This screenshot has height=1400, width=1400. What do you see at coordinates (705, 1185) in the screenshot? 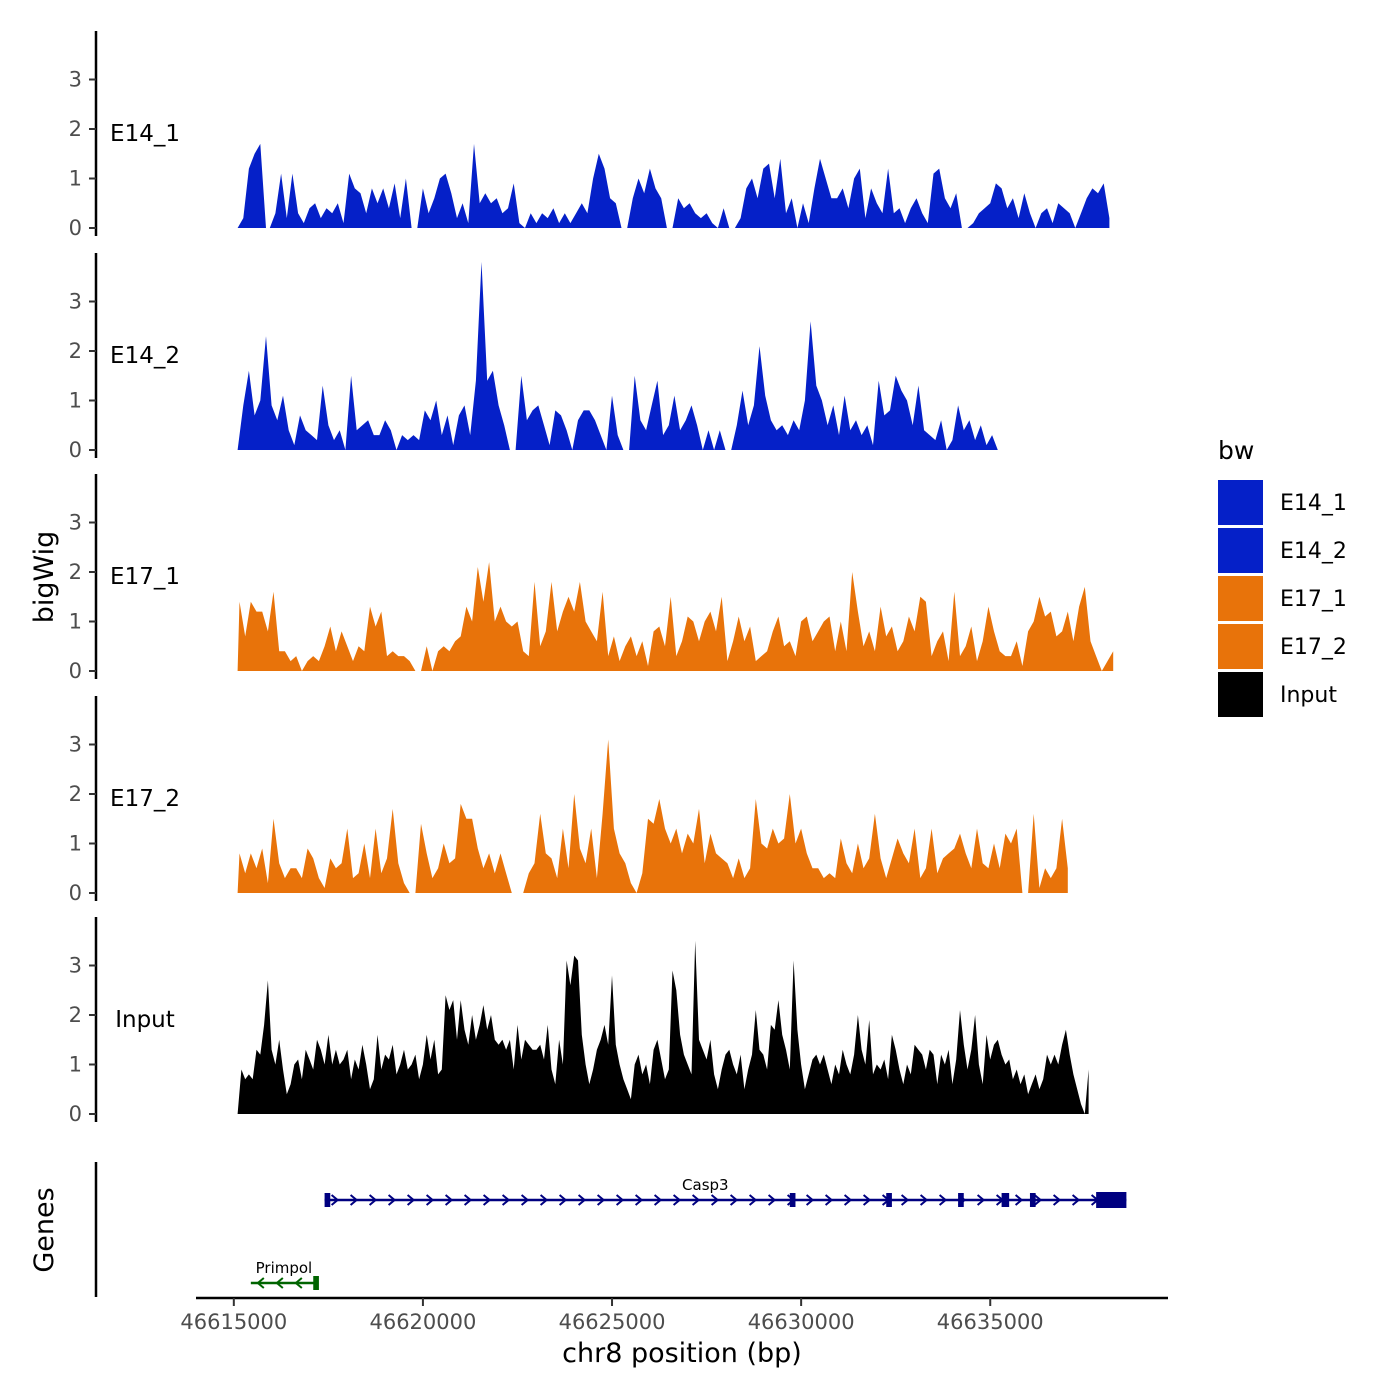
I see `gene-label: Casp3` at bounding box center [705, 1185].